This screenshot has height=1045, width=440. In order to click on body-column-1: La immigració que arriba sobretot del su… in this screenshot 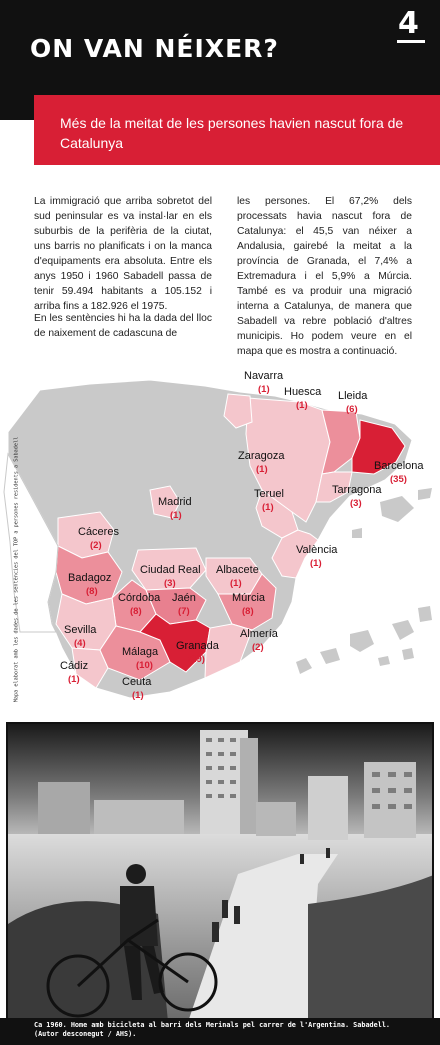, I will do `click(123, 254)`.